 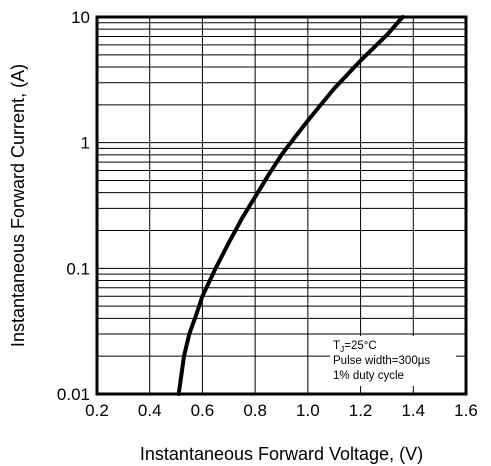 What do you see at coordinates (150, 410) in the screenshot?
I see `x-tick-label: 0.4` at bounding box center [150, 410].